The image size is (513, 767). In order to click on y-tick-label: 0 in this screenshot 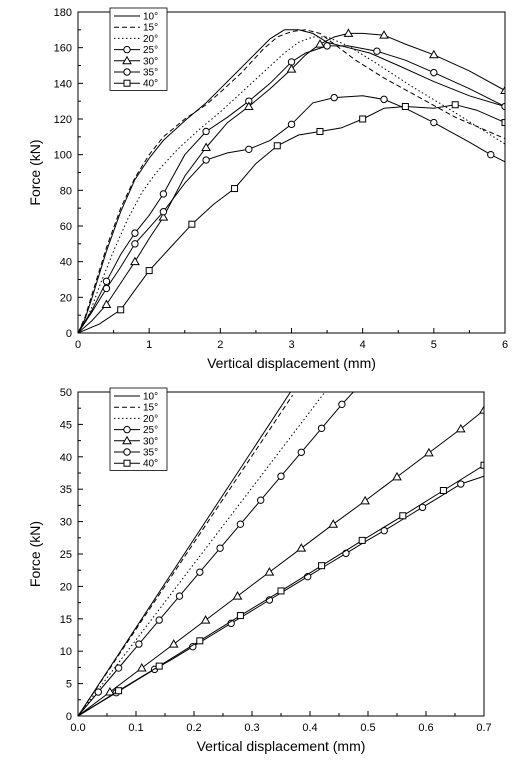, I will do `click(69, 334)`.